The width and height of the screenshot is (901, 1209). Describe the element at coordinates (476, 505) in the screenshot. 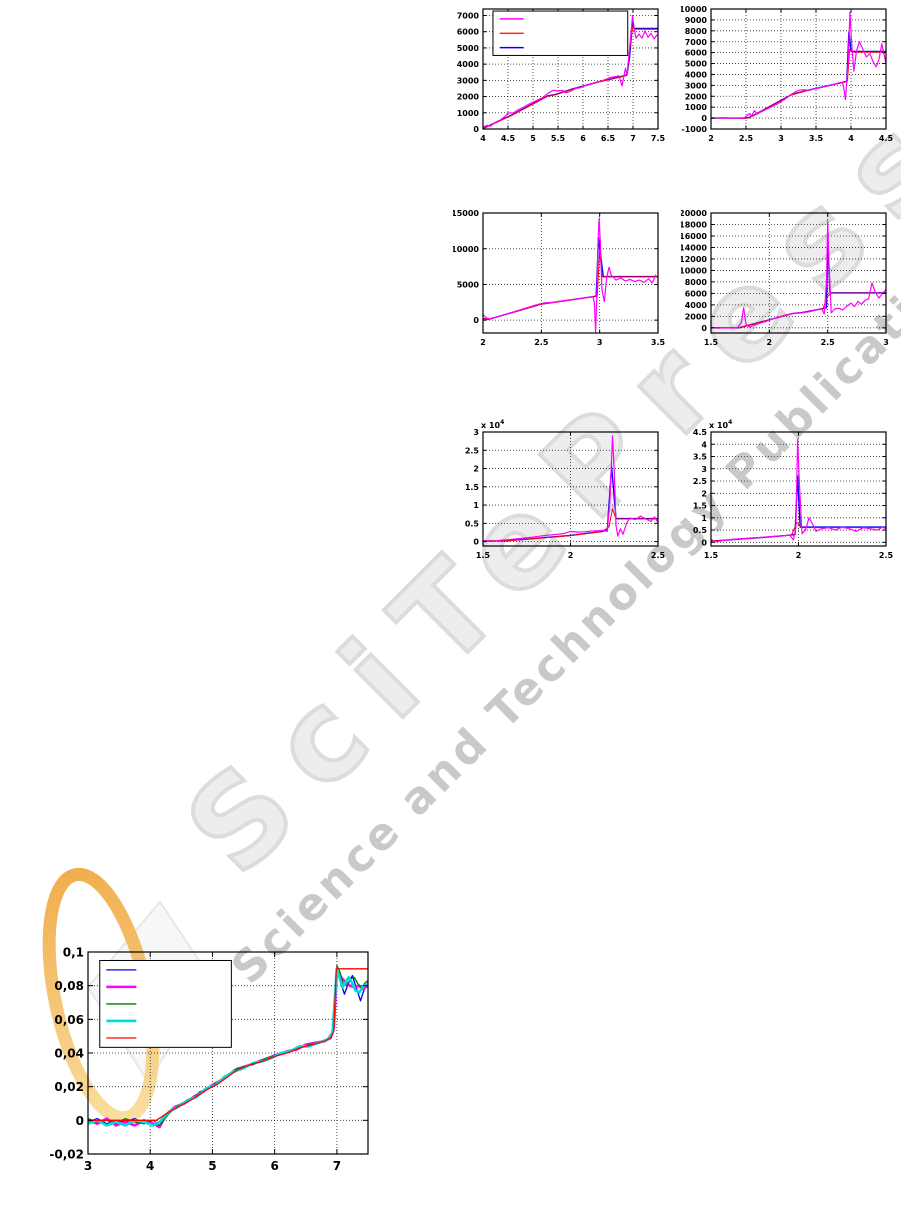

I see `svg-text: 1` at that location.